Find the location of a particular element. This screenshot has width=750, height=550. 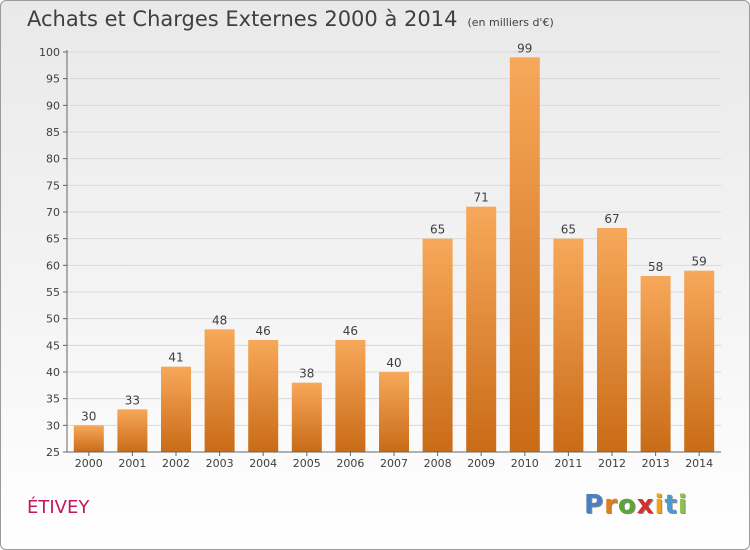

data-label: 99 is located at coordinates (524, 48).